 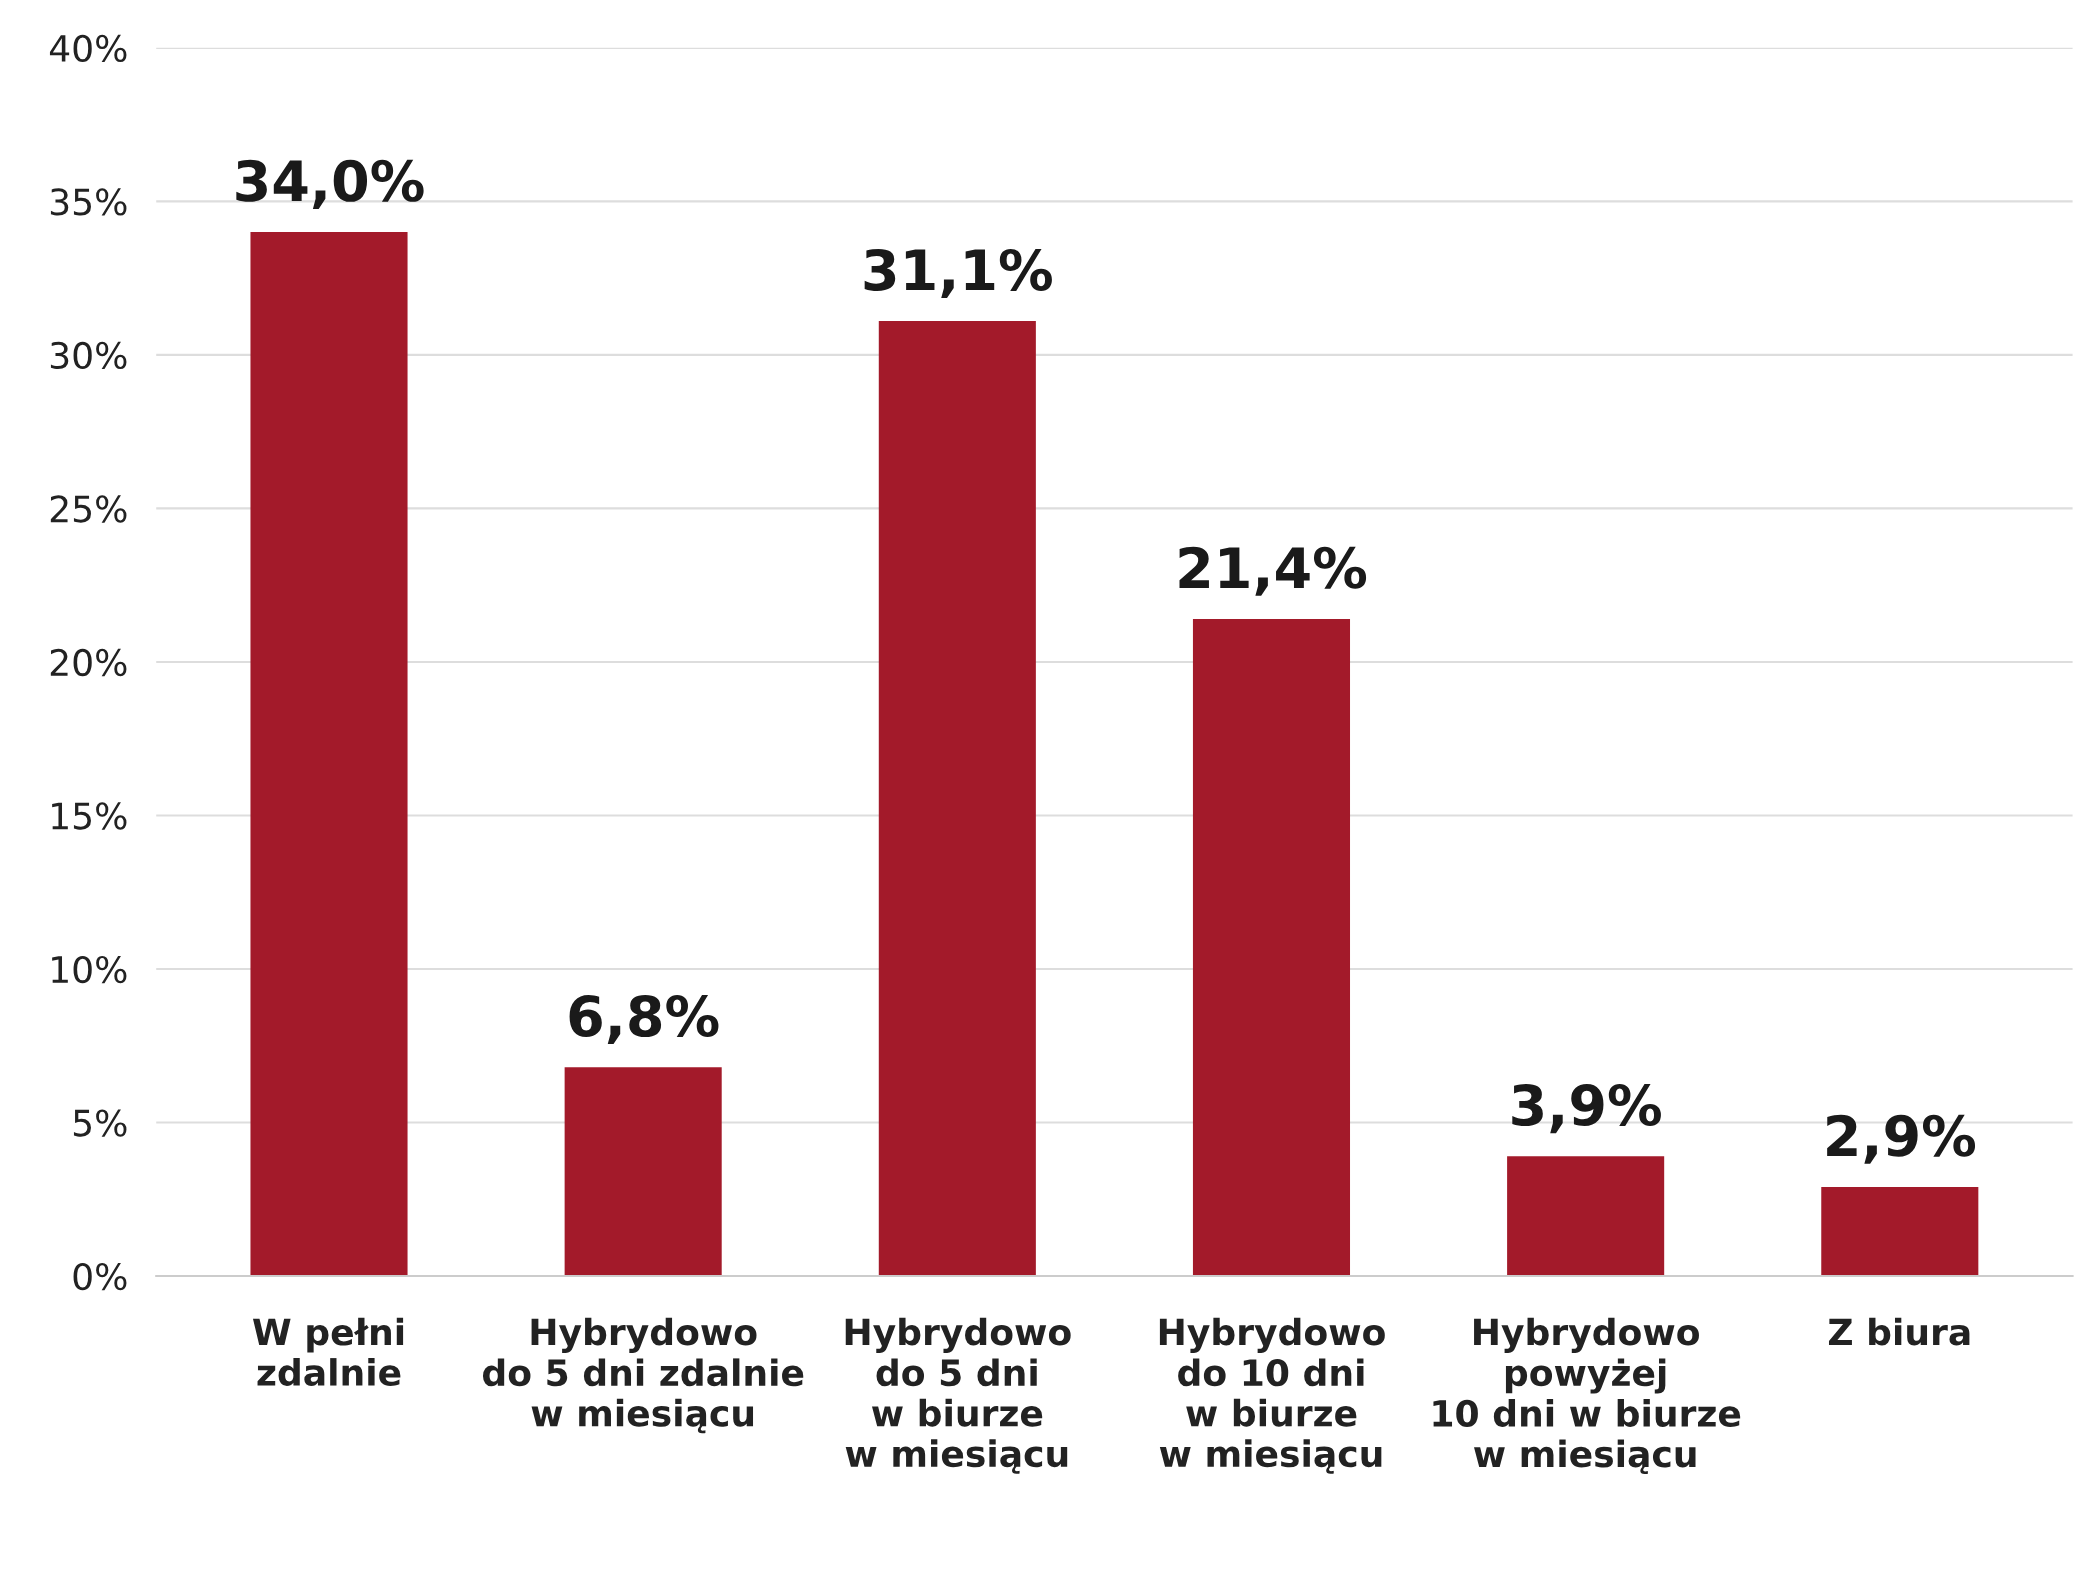 What do you see at coordinates (1273, 571) in the screenshot?
I see `data-label: 21,4%` at bounding box center [1273, 571].